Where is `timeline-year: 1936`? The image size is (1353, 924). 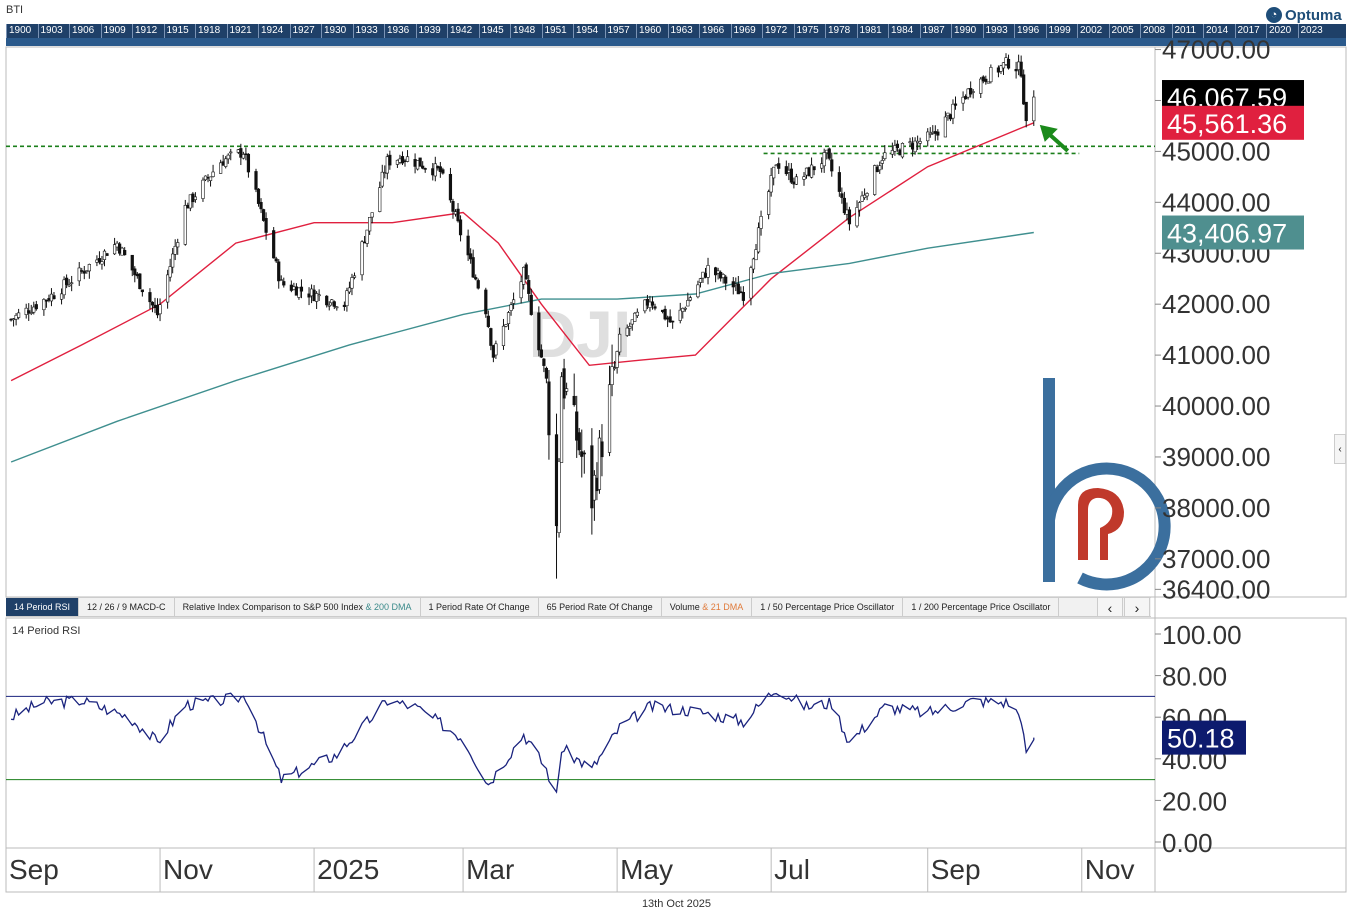
timeline-year: 1936 is located at coordinates (400, 31).